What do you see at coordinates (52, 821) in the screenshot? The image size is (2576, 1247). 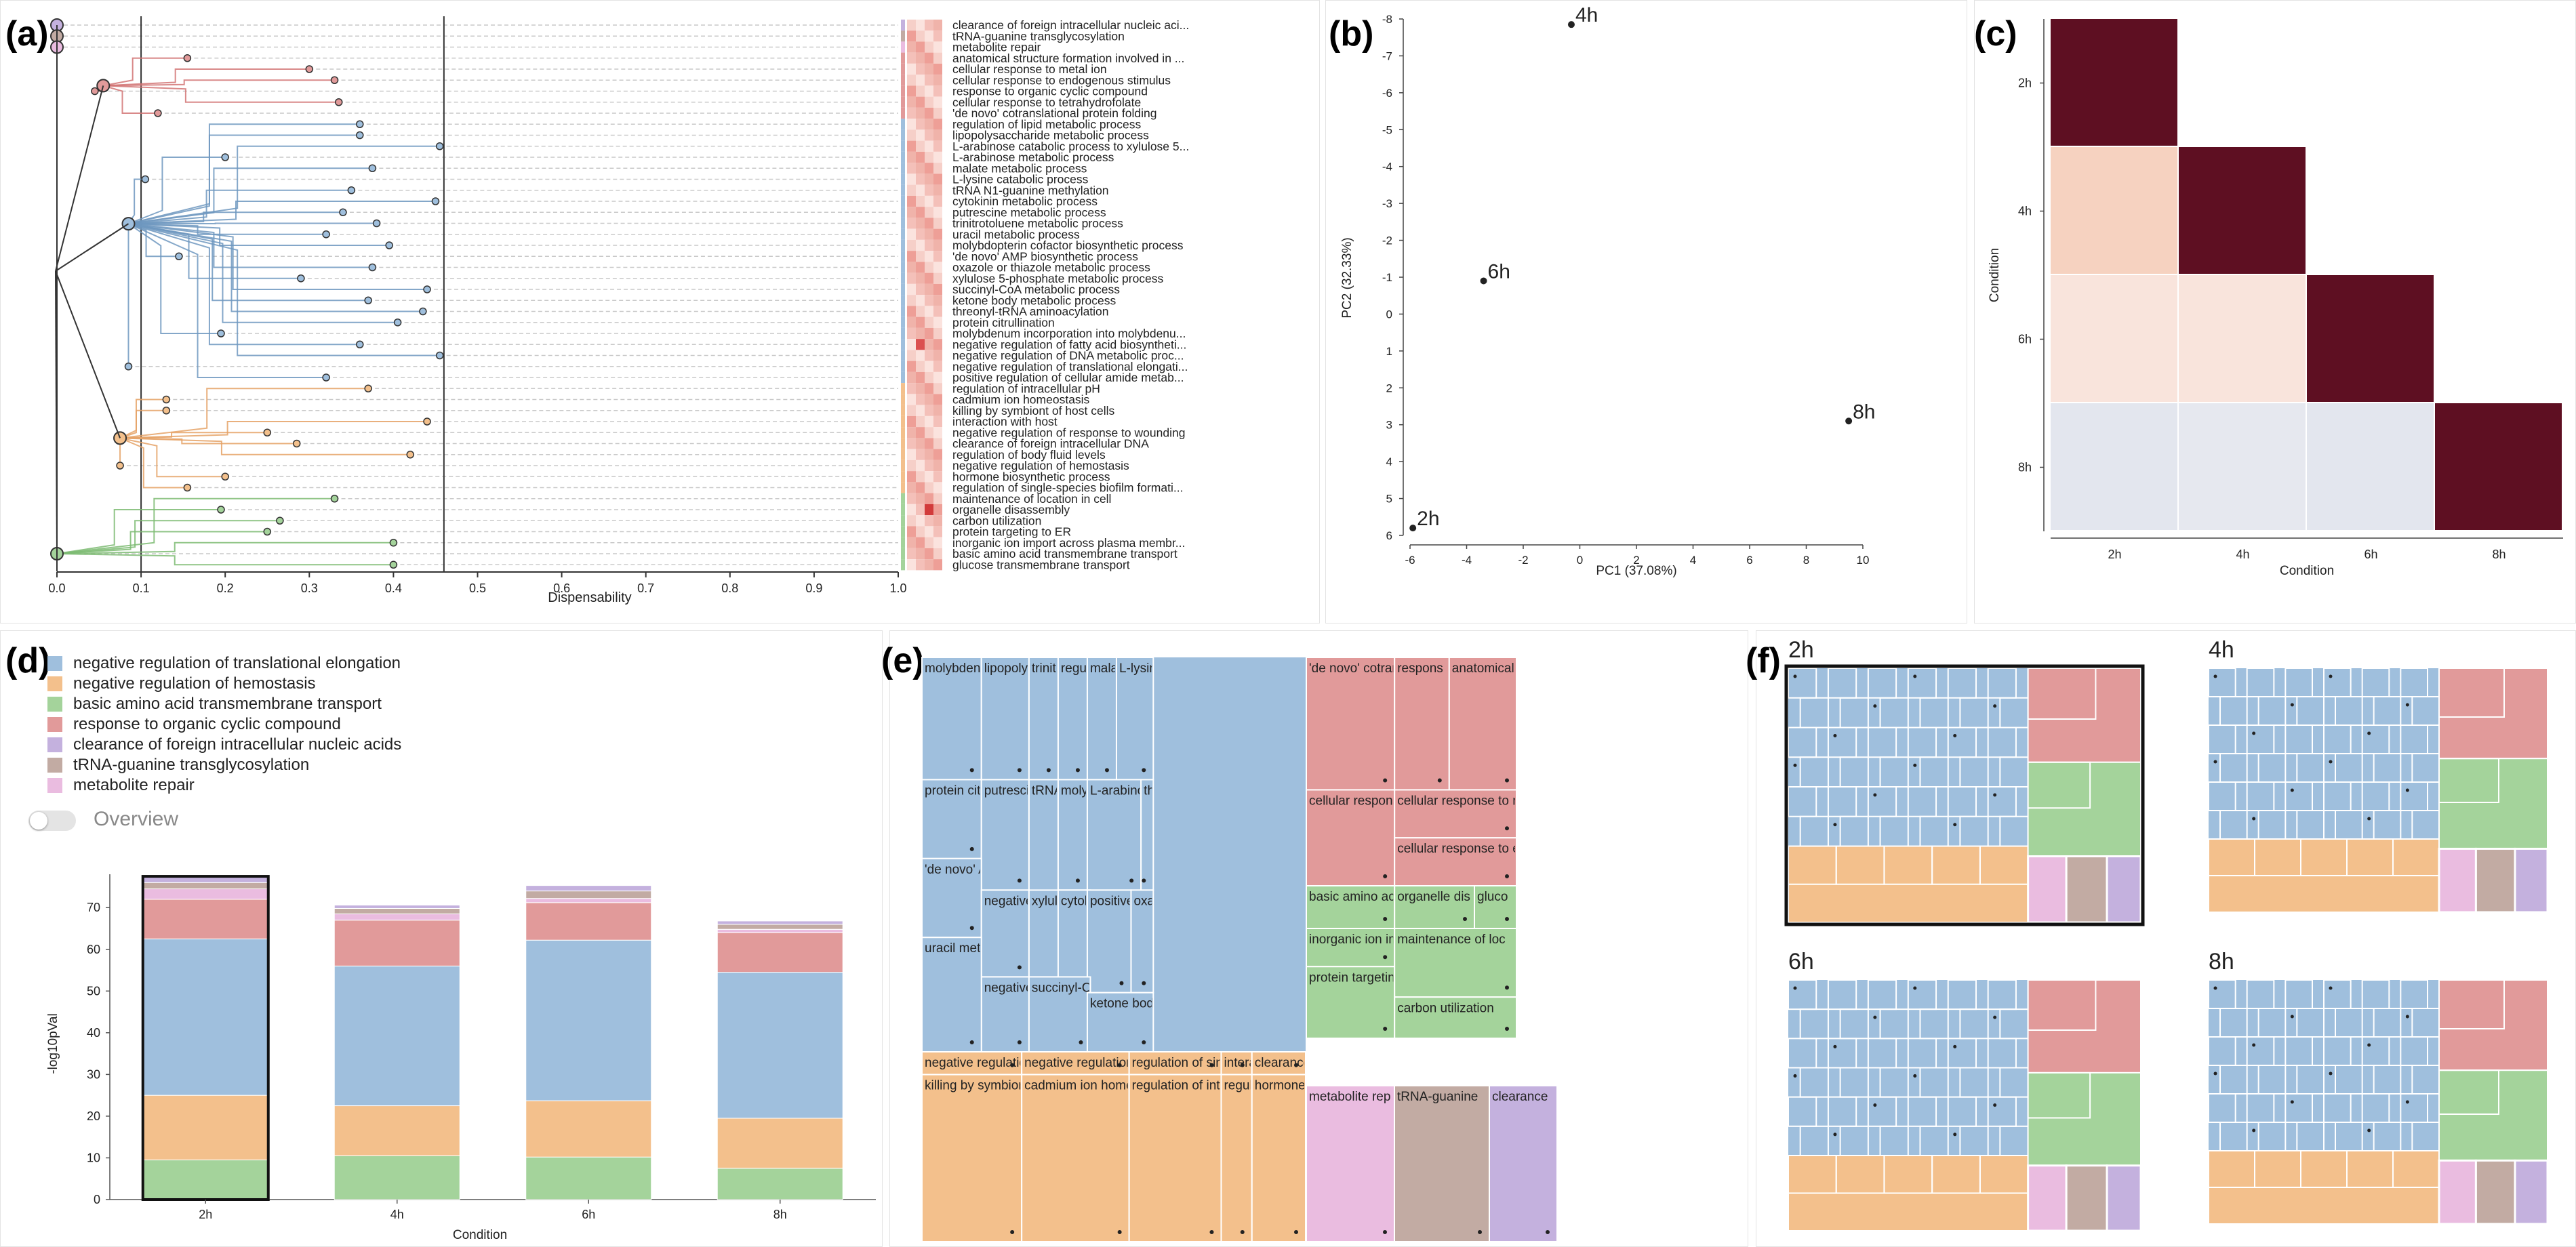 I see `overview-toggle` at bounding box center [52, 821].